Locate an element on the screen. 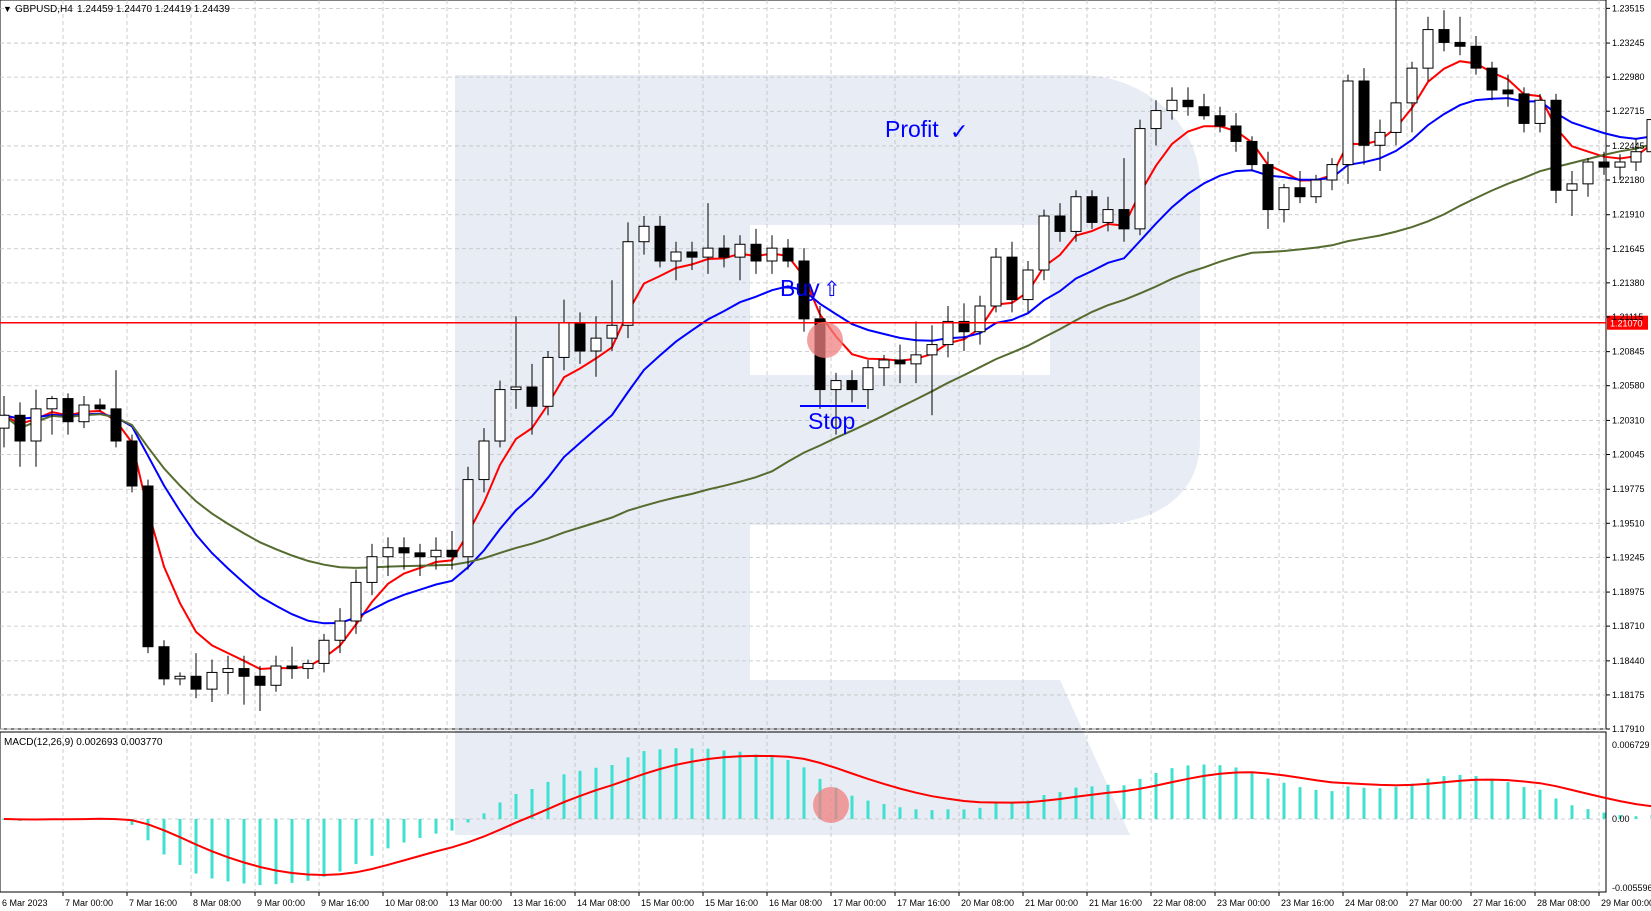  time-tick-label: 8 Mar 08:00 is located at coordinates (217, 903).